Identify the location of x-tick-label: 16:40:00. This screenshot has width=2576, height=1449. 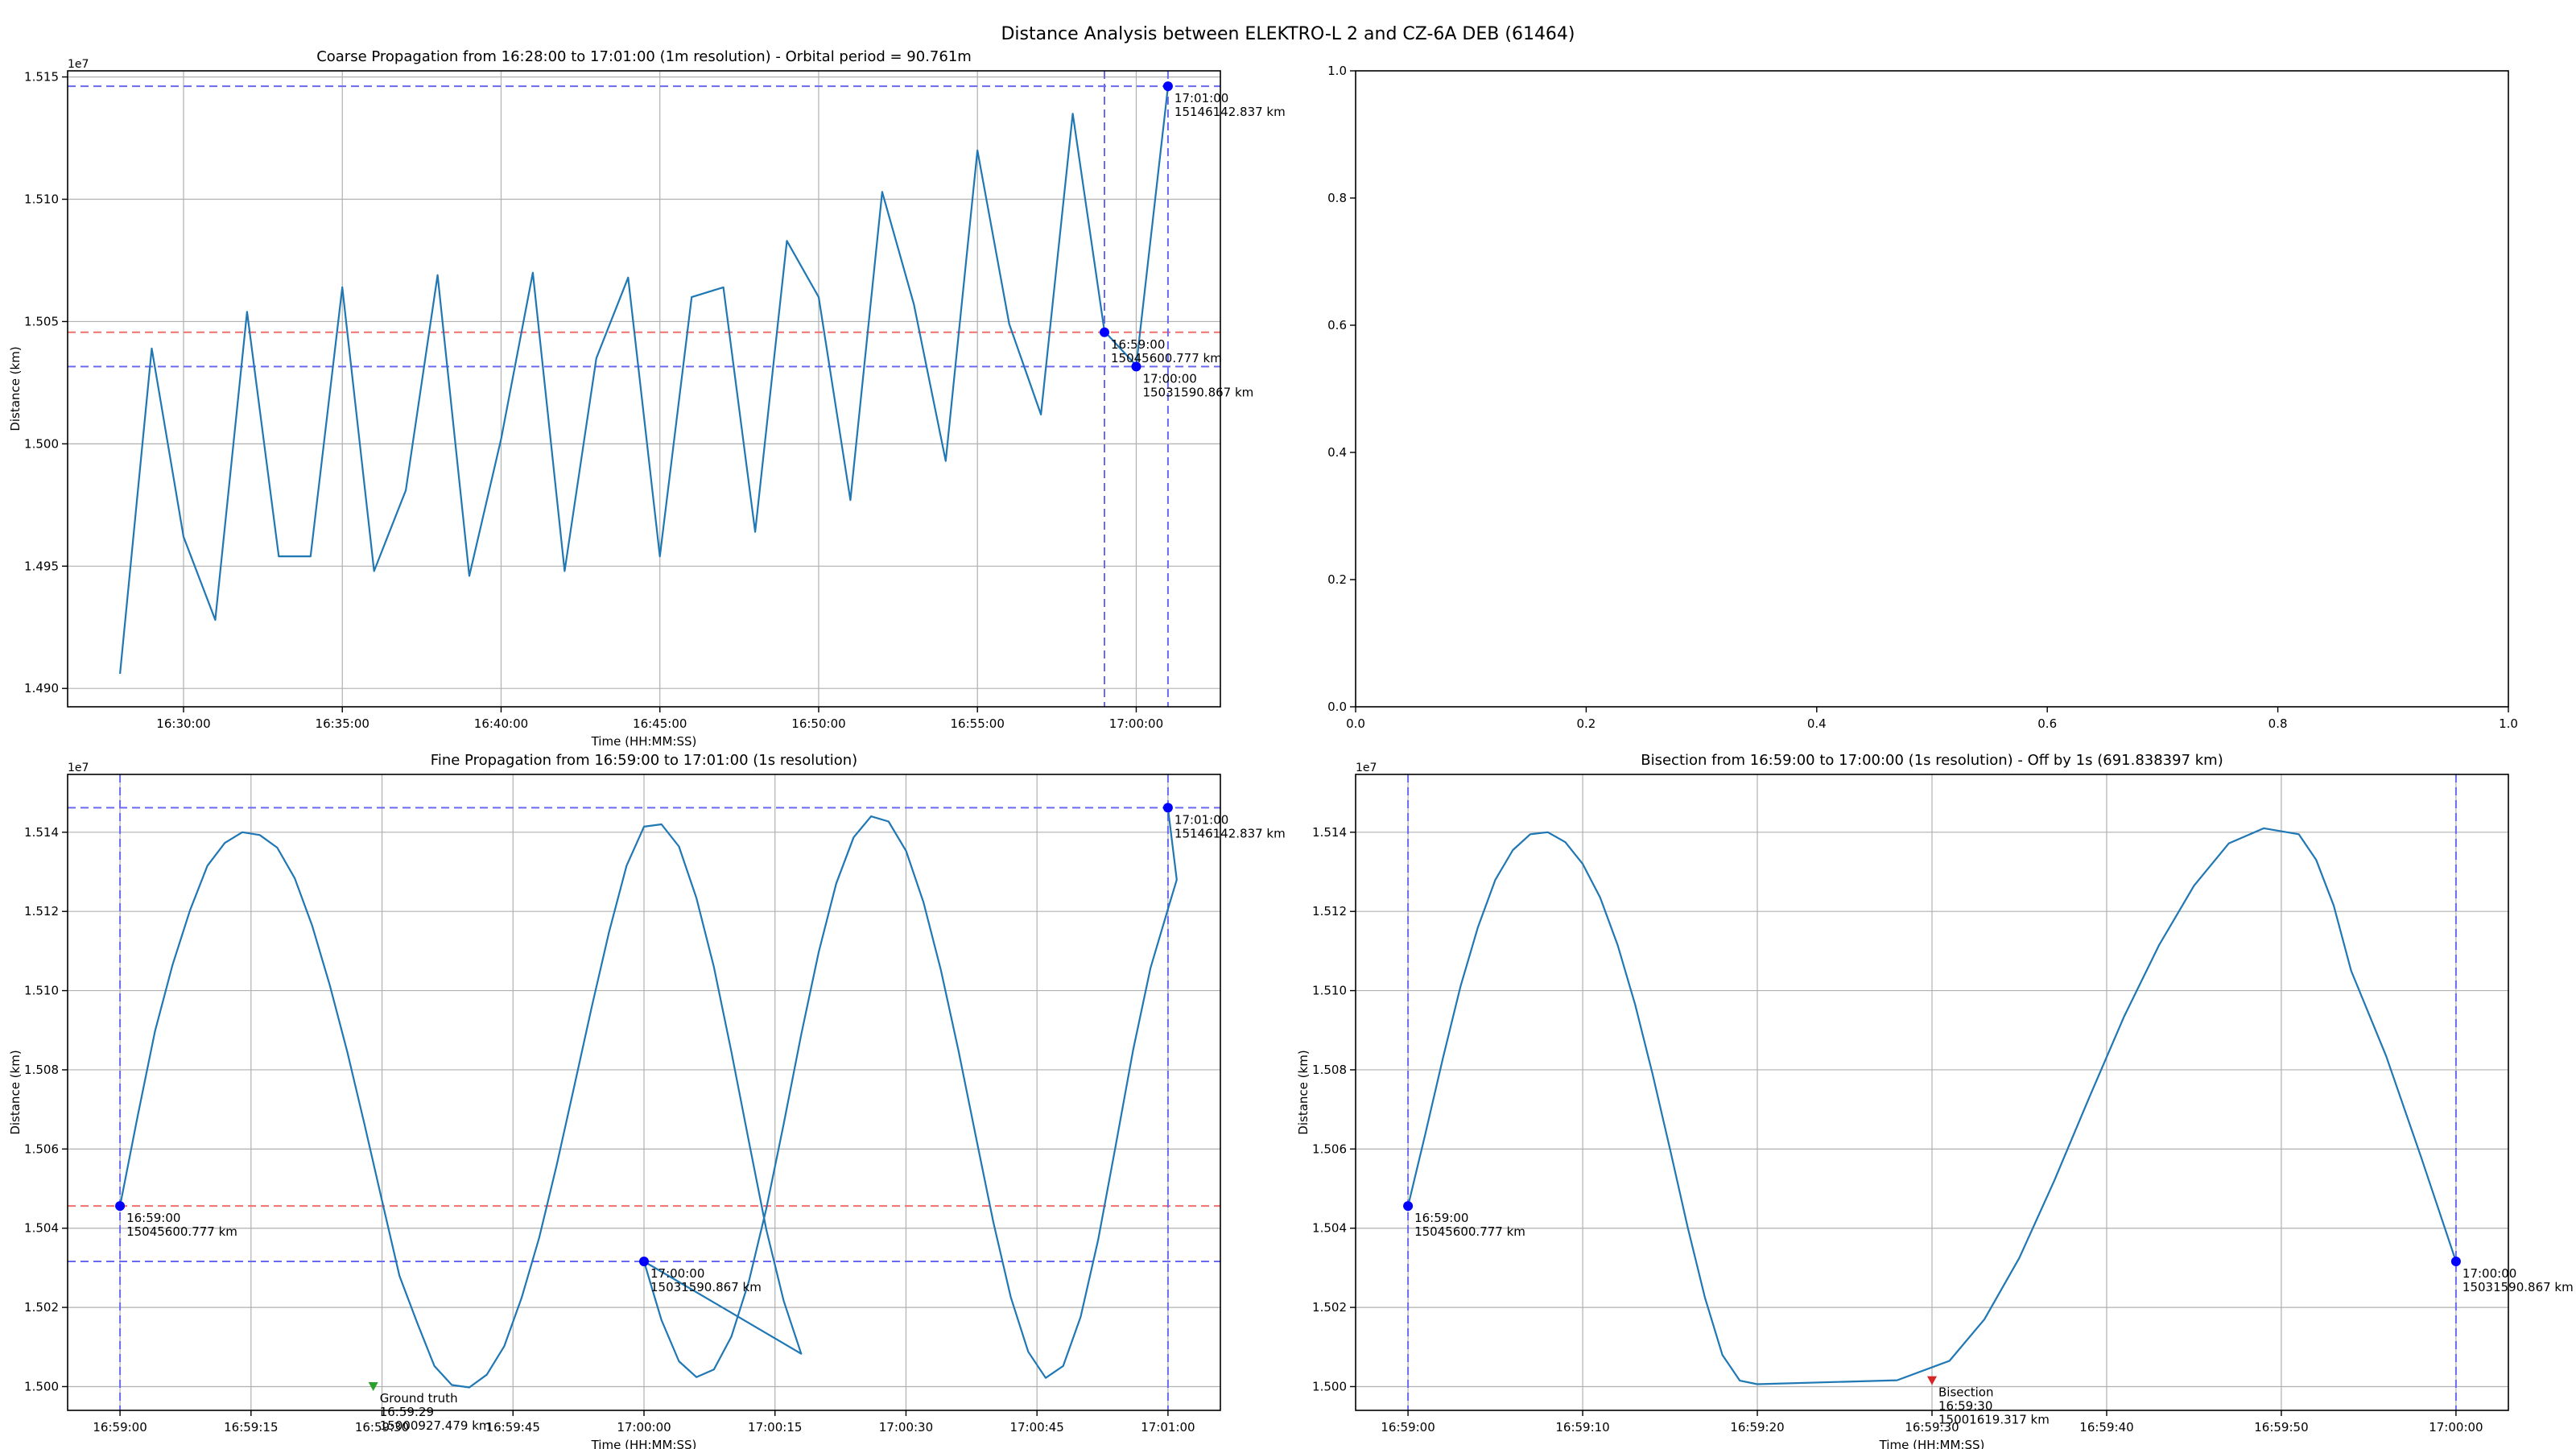
(501, 723).